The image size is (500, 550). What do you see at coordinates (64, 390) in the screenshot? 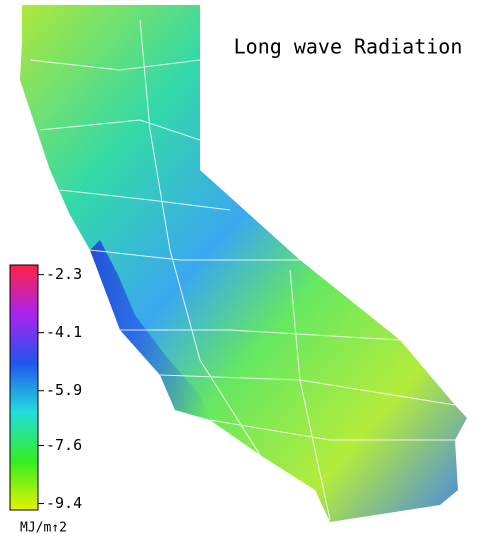
I see `colorbar-tick-label: -5.9` at bounding box center [64, 390].